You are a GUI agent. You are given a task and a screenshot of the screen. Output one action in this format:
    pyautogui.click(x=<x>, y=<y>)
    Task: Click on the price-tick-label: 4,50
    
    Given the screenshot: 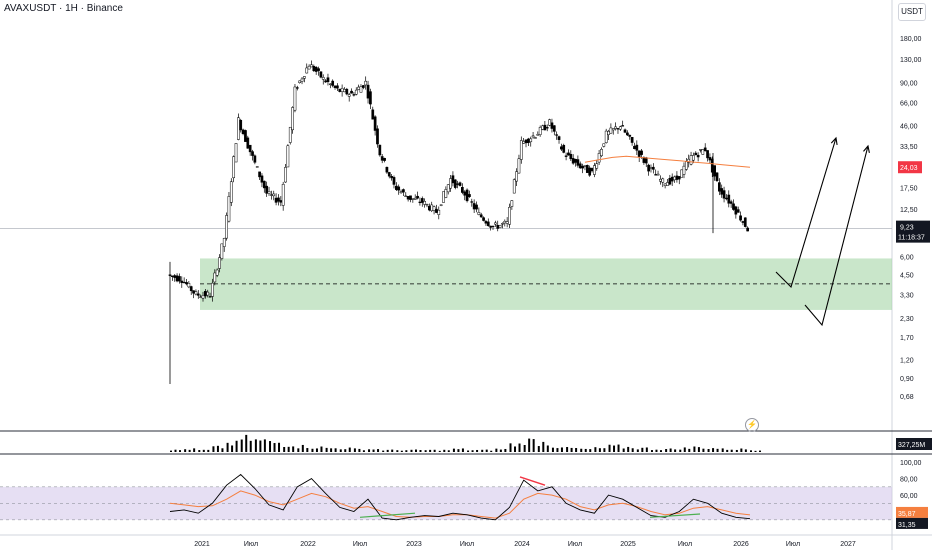 What is the action you would take?
    pyautogui.click(x=907, y=276)
    